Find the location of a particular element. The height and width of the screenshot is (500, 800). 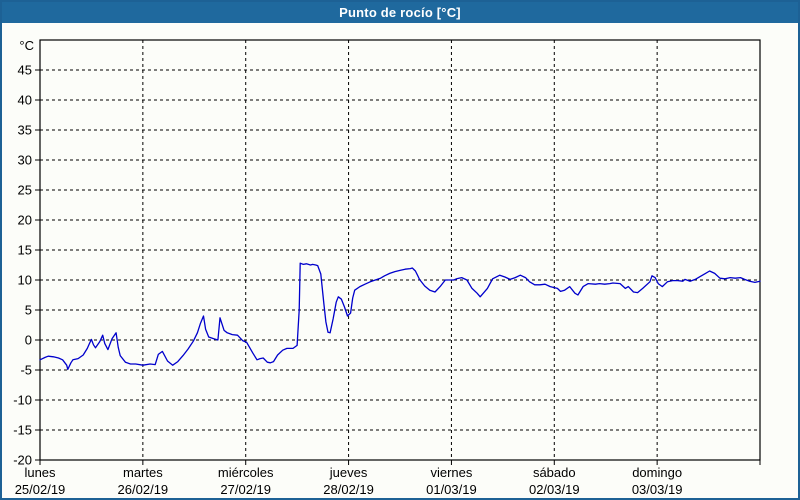

y-axis-unit-label: °C is located at coordinates (26, 45).